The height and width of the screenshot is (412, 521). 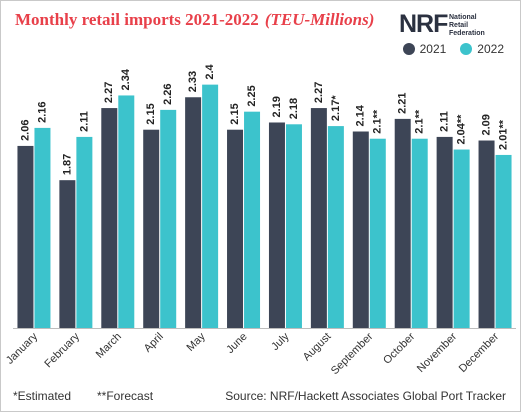 I want to click on logo-text: National Retail Federation, so click(x=467, y=26).